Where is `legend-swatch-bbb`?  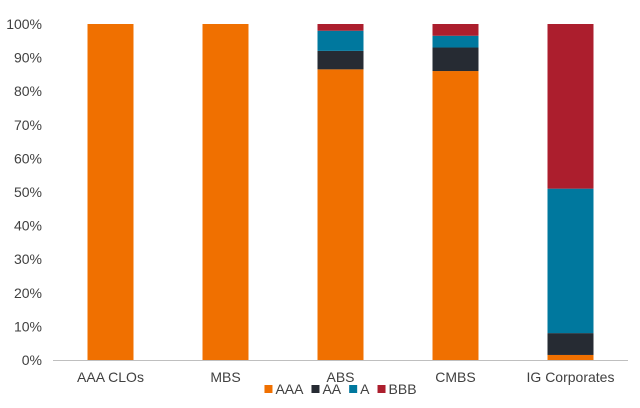 legend-swatch-bbb is located at coordinates (381, 389).